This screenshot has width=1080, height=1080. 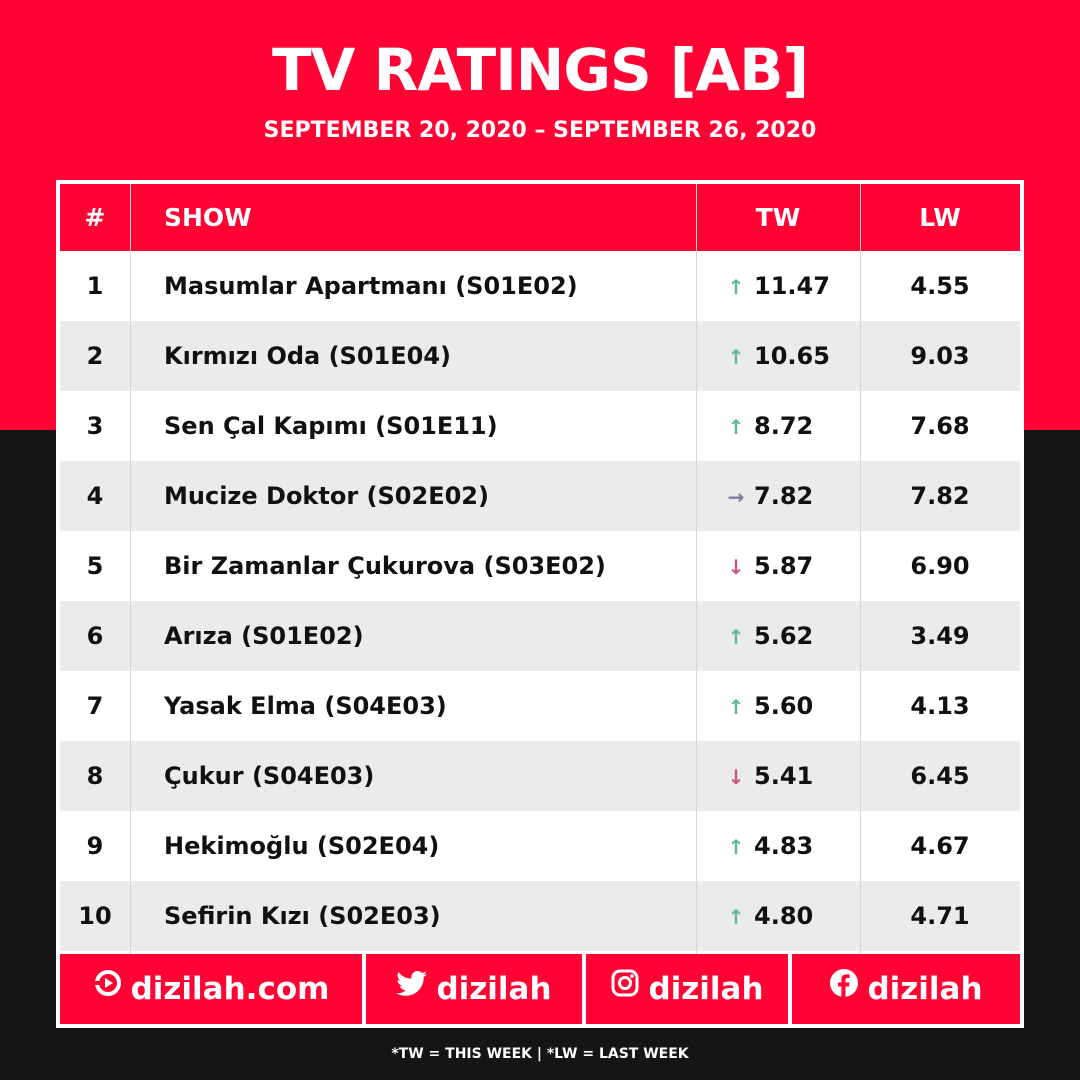 I want to click on show-title-cell: Çukur (S04E03), so click(x=269, y=776).